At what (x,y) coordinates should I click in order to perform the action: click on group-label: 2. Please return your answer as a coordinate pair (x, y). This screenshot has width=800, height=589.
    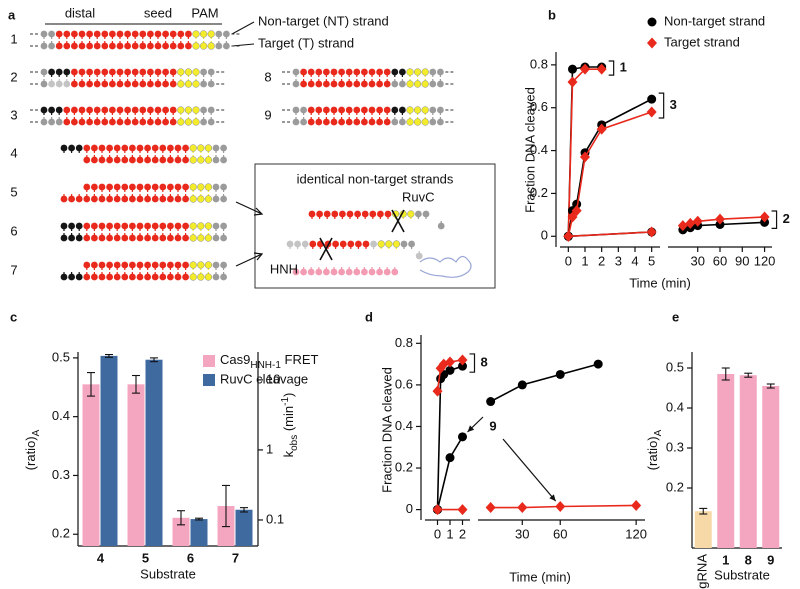
    Looking at the image, I should click on (786, 218).